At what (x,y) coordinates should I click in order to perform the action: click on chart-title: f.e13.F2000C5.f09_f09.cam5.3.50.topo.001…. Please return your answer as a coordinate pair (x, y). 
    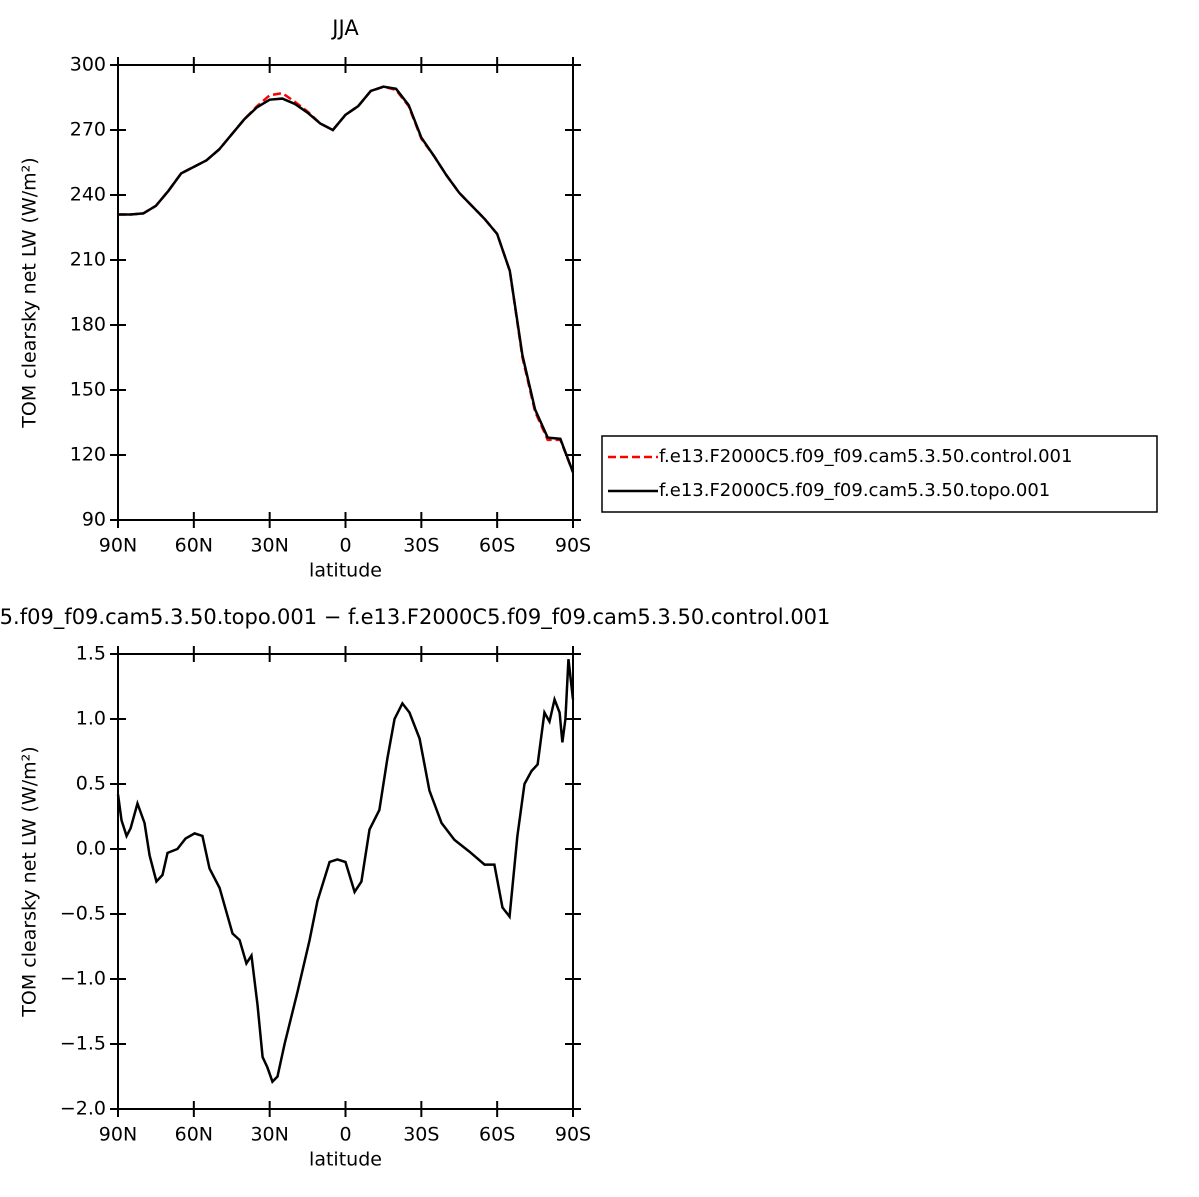
    Looking at the image, I should click on (415, 617).